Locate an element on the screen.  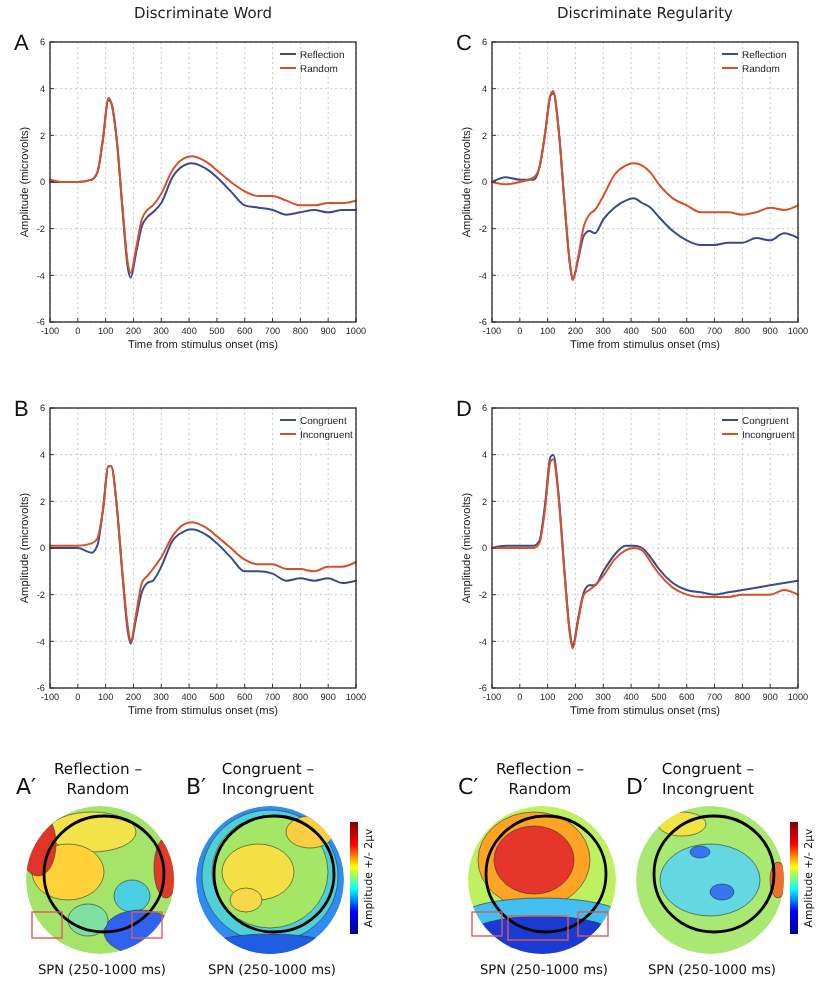
text: A′ is located at coordinates (27, 787).